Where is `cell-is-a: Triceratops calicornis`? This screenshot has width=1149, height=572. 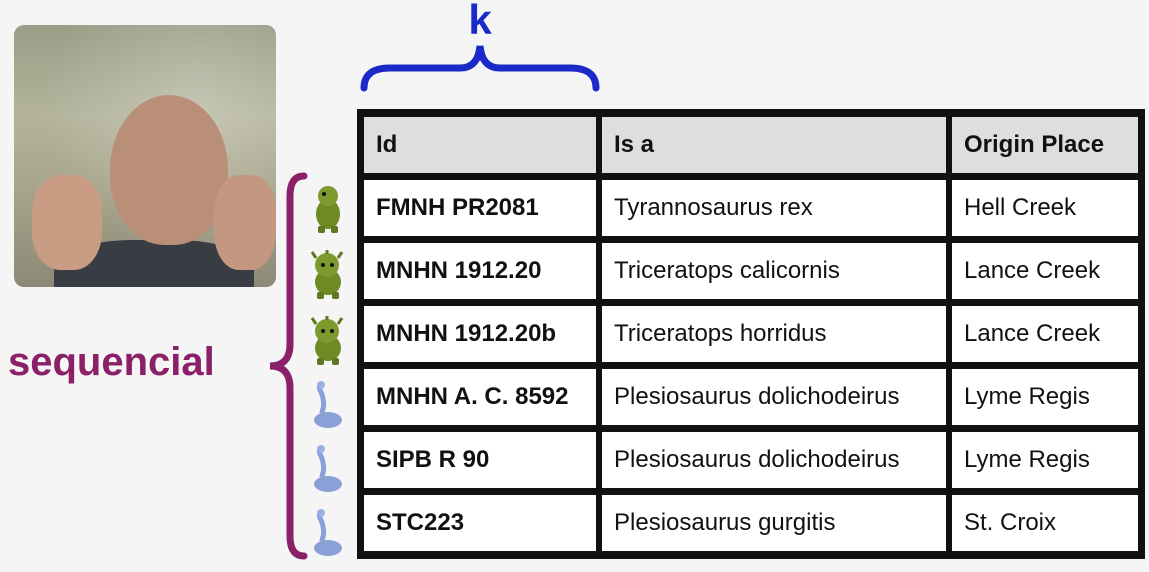
cell-is-a: Triceratops calicornis is located at coordinates (774, 271).